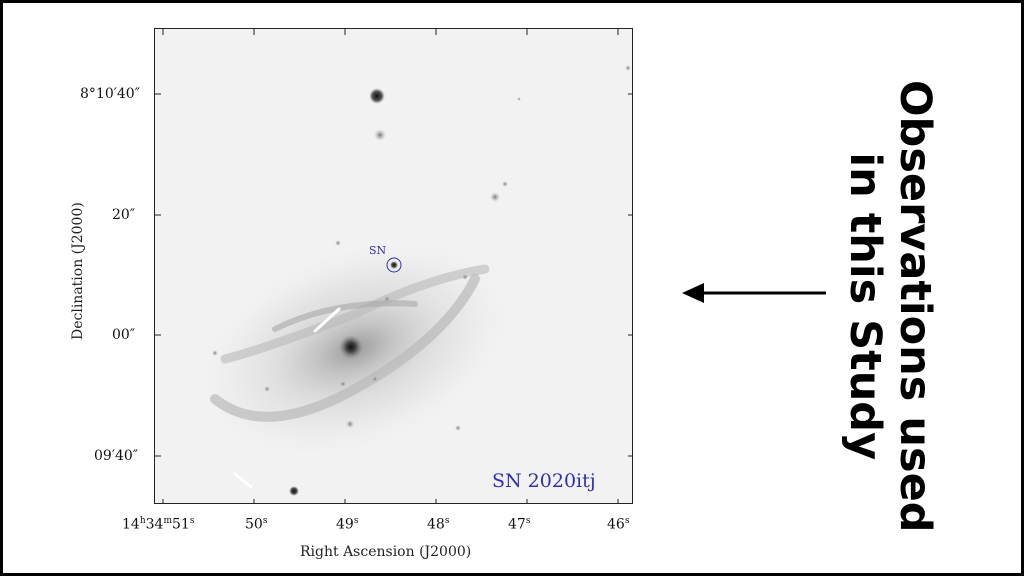  I want to click on annotation-line-1: Observations used, so click(915, 306).